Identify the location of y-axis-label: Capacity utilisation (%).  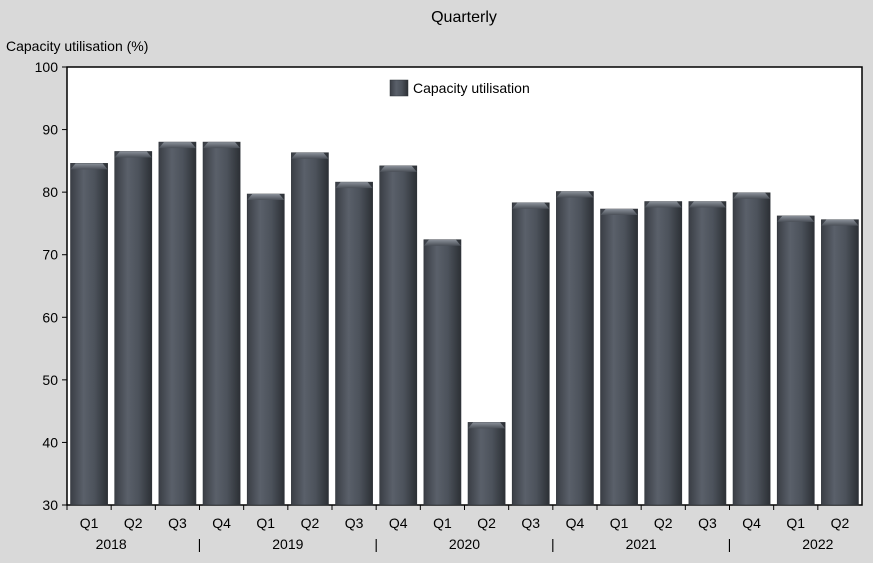
(77, 46).